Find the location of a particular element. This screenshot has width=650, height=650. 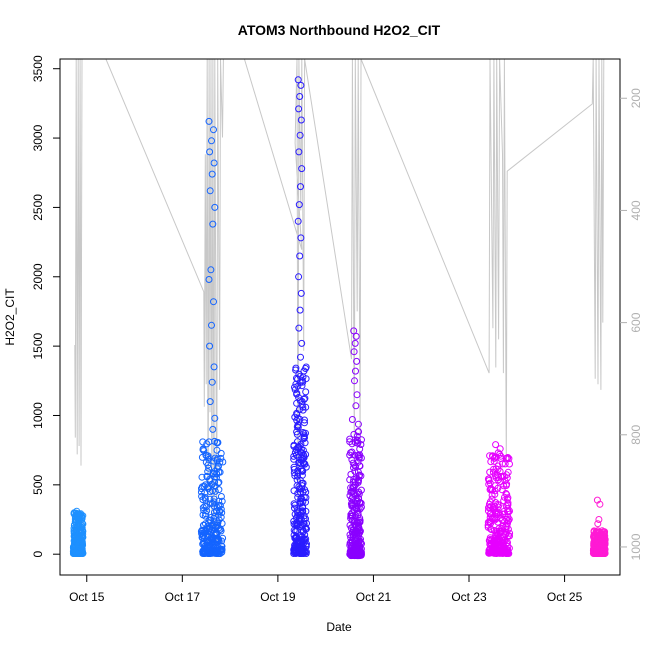

x-tick-label: Oct 21 is located at coordinates (374, 597).